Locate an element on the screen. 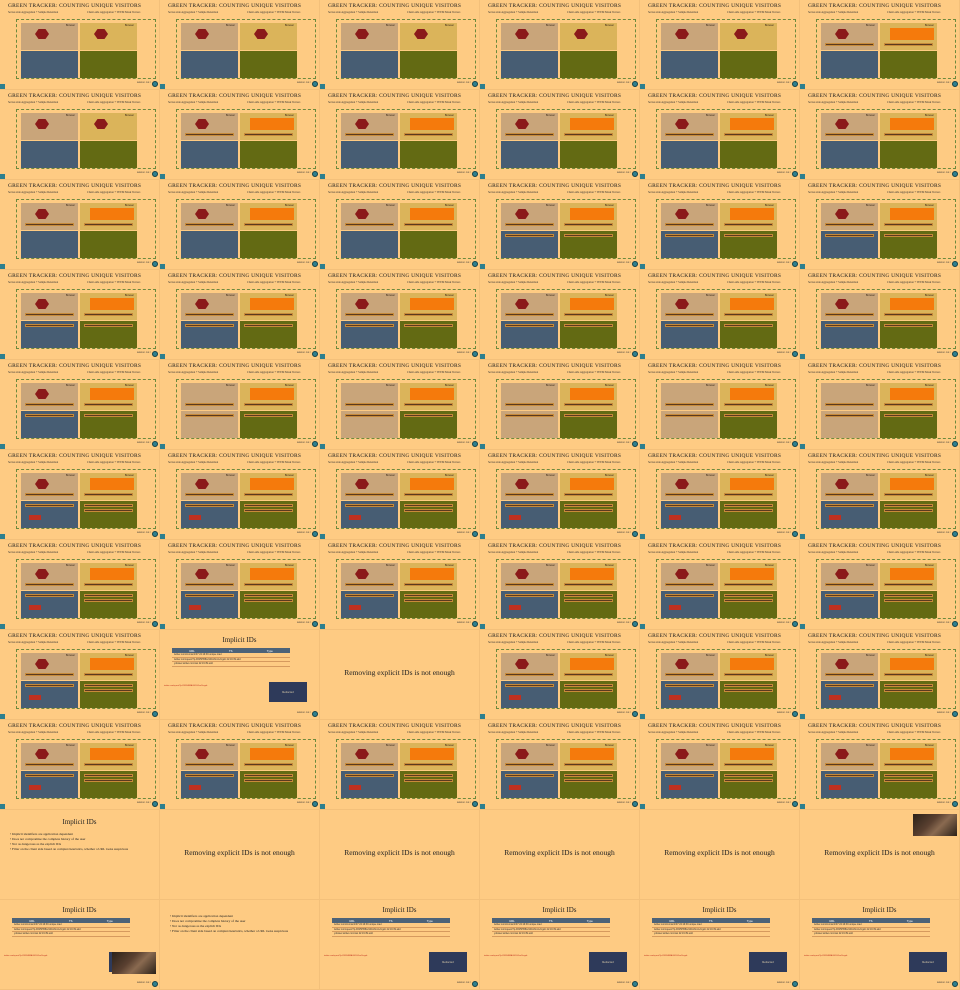 This screenshot has height=990, width=960. red-marker is located at coordinates (35, 517).